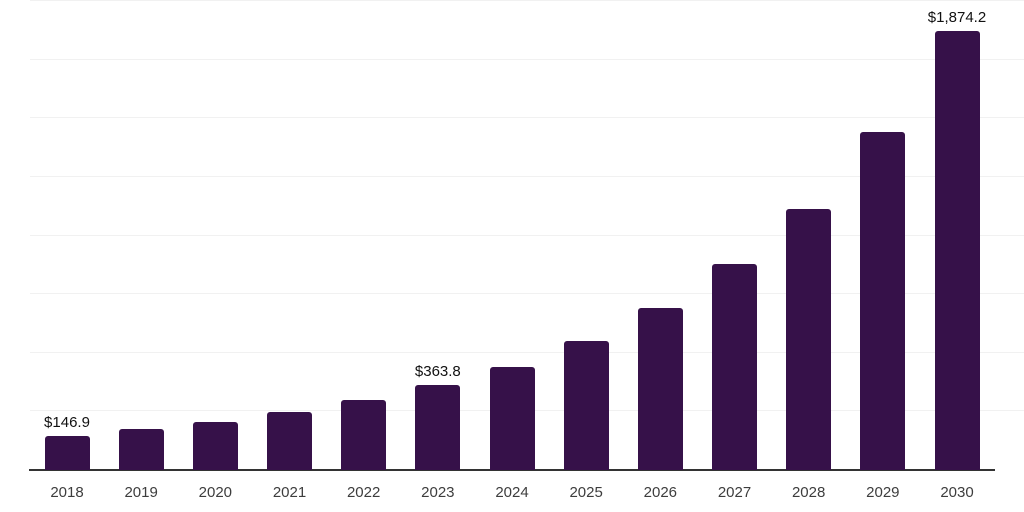 The width and height of the screenshot is (1024, 512). I want to click on x-axis-label: 2020, so click(215, 492).